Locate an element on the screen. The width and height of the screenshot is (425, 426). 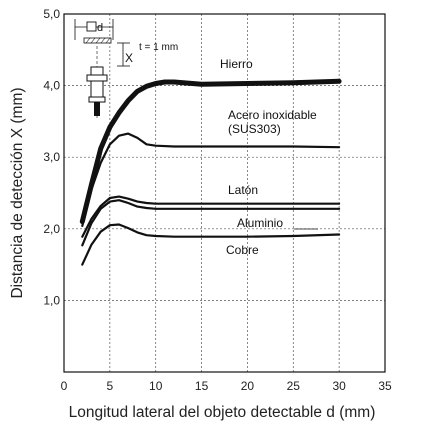
d-symbol-label: d is located at coordinates (100, 28).